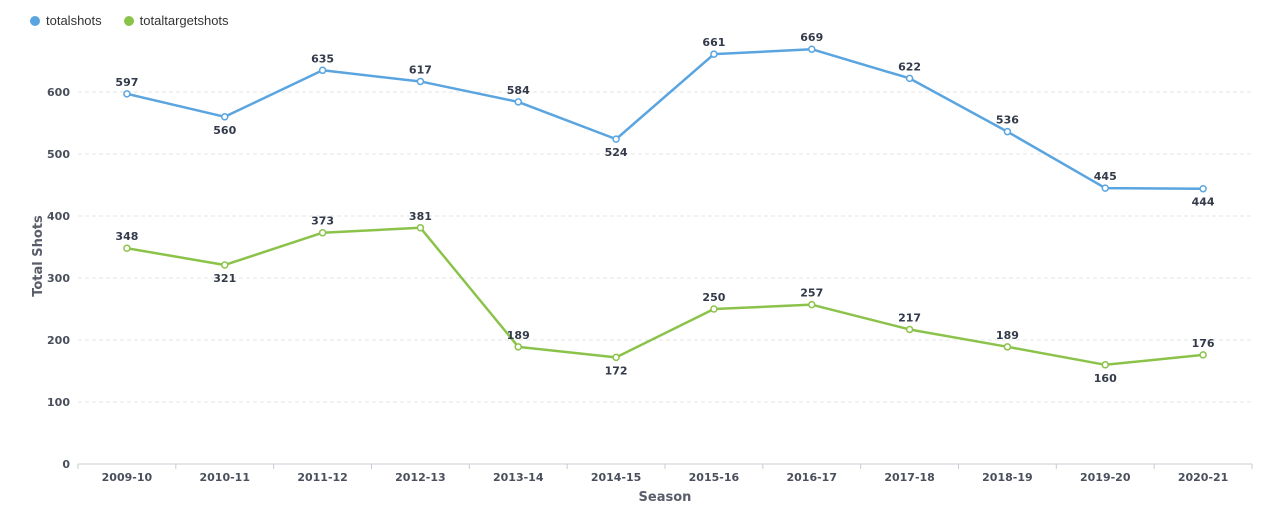 Image resolution: width=1278 pixels, height=521 pixels. What do you see at coordinates (127, 477) in the screenshot?
I see `x-tick-label: 2009-10` at bounding box center [127, 477].